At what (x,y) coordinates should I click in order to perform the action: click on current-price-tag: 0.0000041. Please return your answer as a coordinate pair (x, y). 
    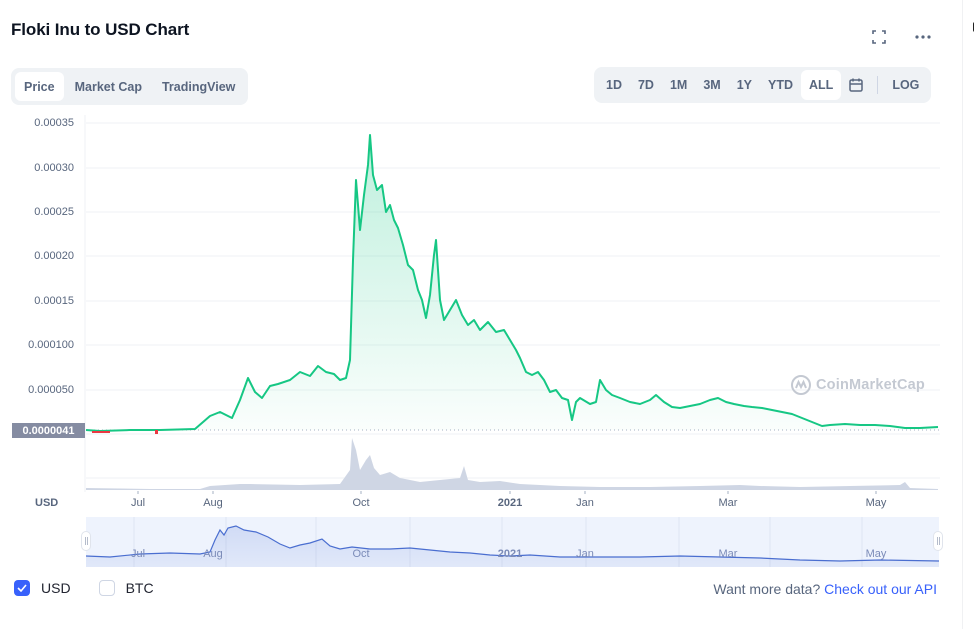
    Looking at the image, I should click on (48, 430).